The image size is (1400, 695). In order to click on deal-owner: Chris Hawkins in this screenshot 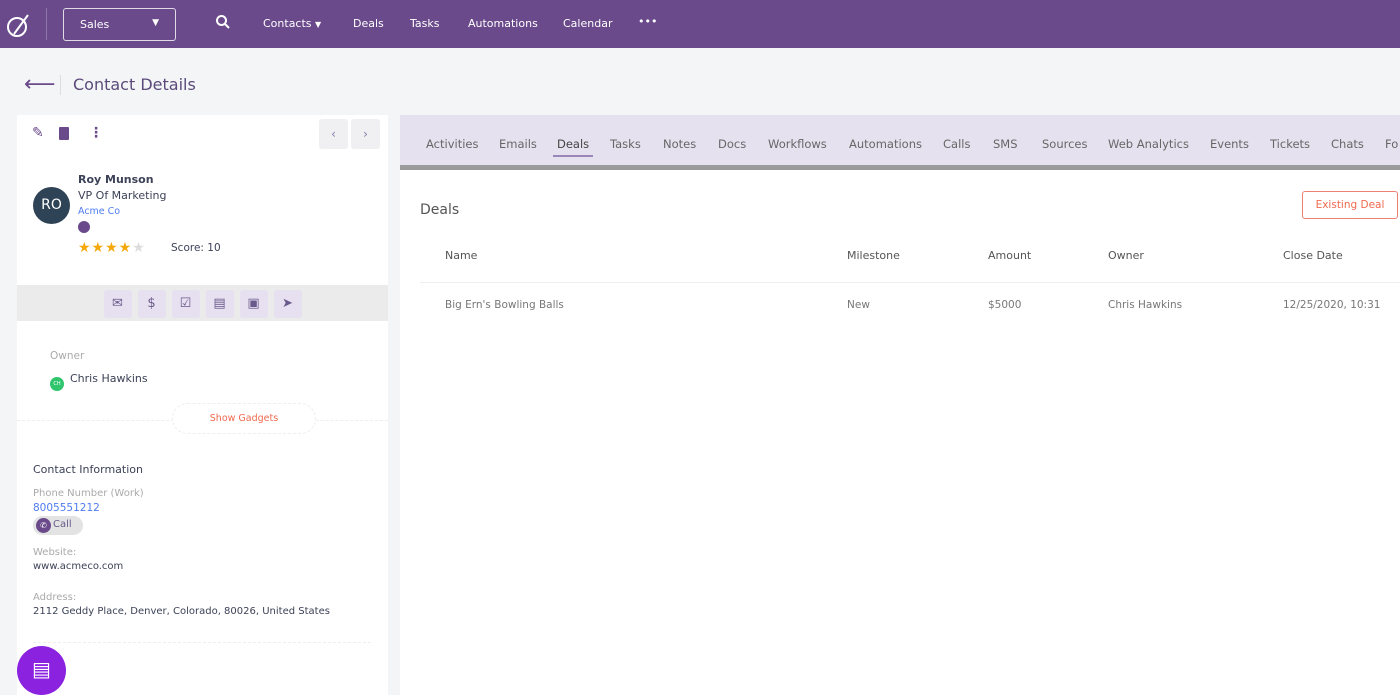, I will do `click(1145, 305)`.